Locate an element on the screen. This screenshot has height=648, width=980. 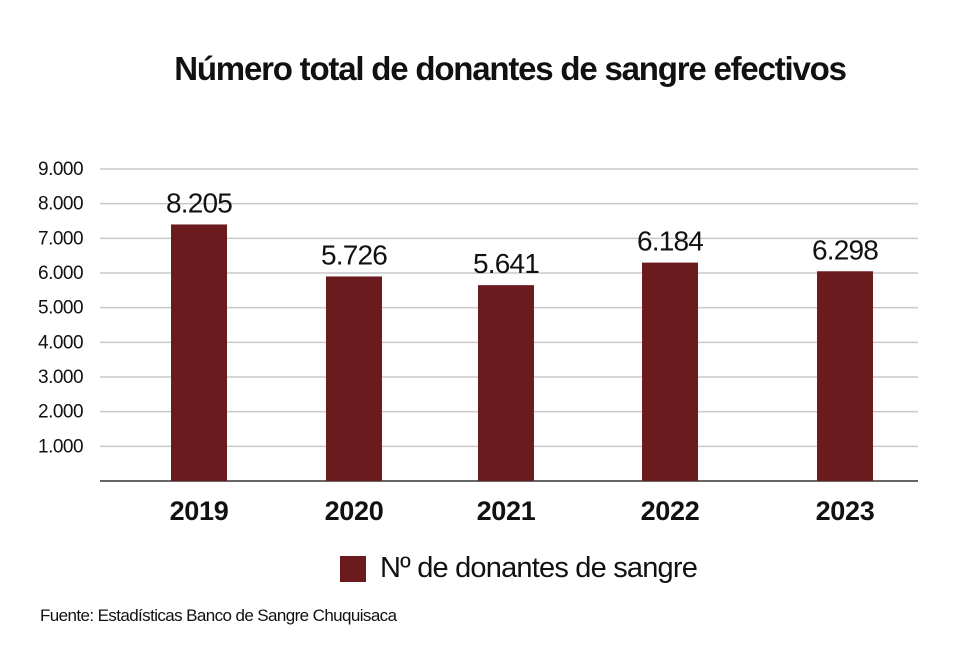
y-tick-label: 3.000 is located at coordinates (60, 377).